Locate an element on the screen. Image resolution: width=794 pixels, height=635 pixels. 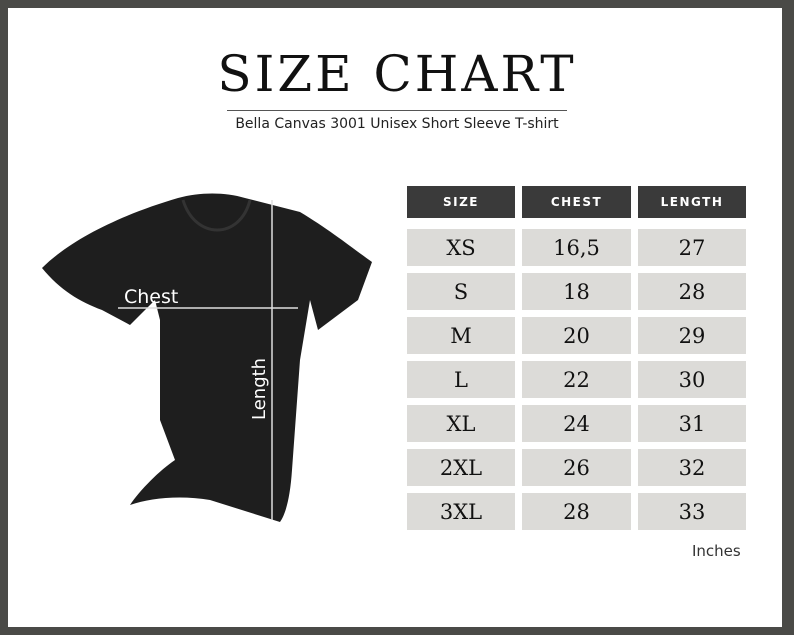
cell-size: XS is located at coordinates (461, 247).